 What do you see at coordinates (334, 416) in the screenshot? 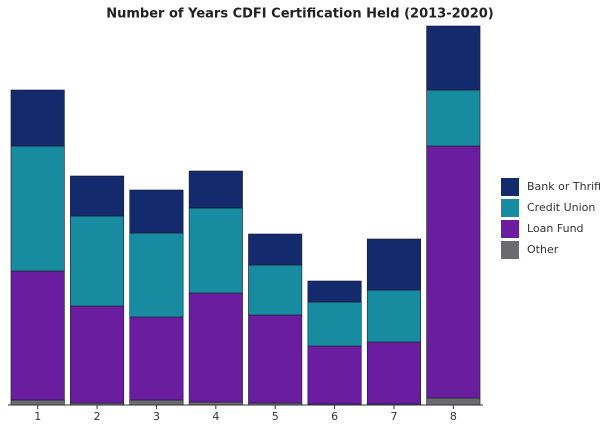
I see `x-tick-label: 6` at bounding box center [334, 416].